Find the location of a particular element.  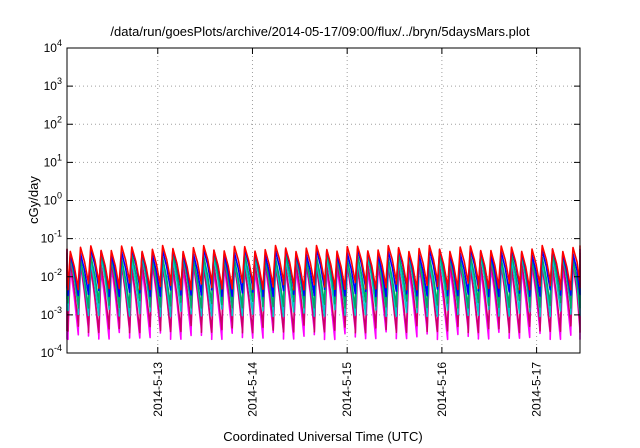

y-axis-label: cGy/day is located at coordinates (33, 200).